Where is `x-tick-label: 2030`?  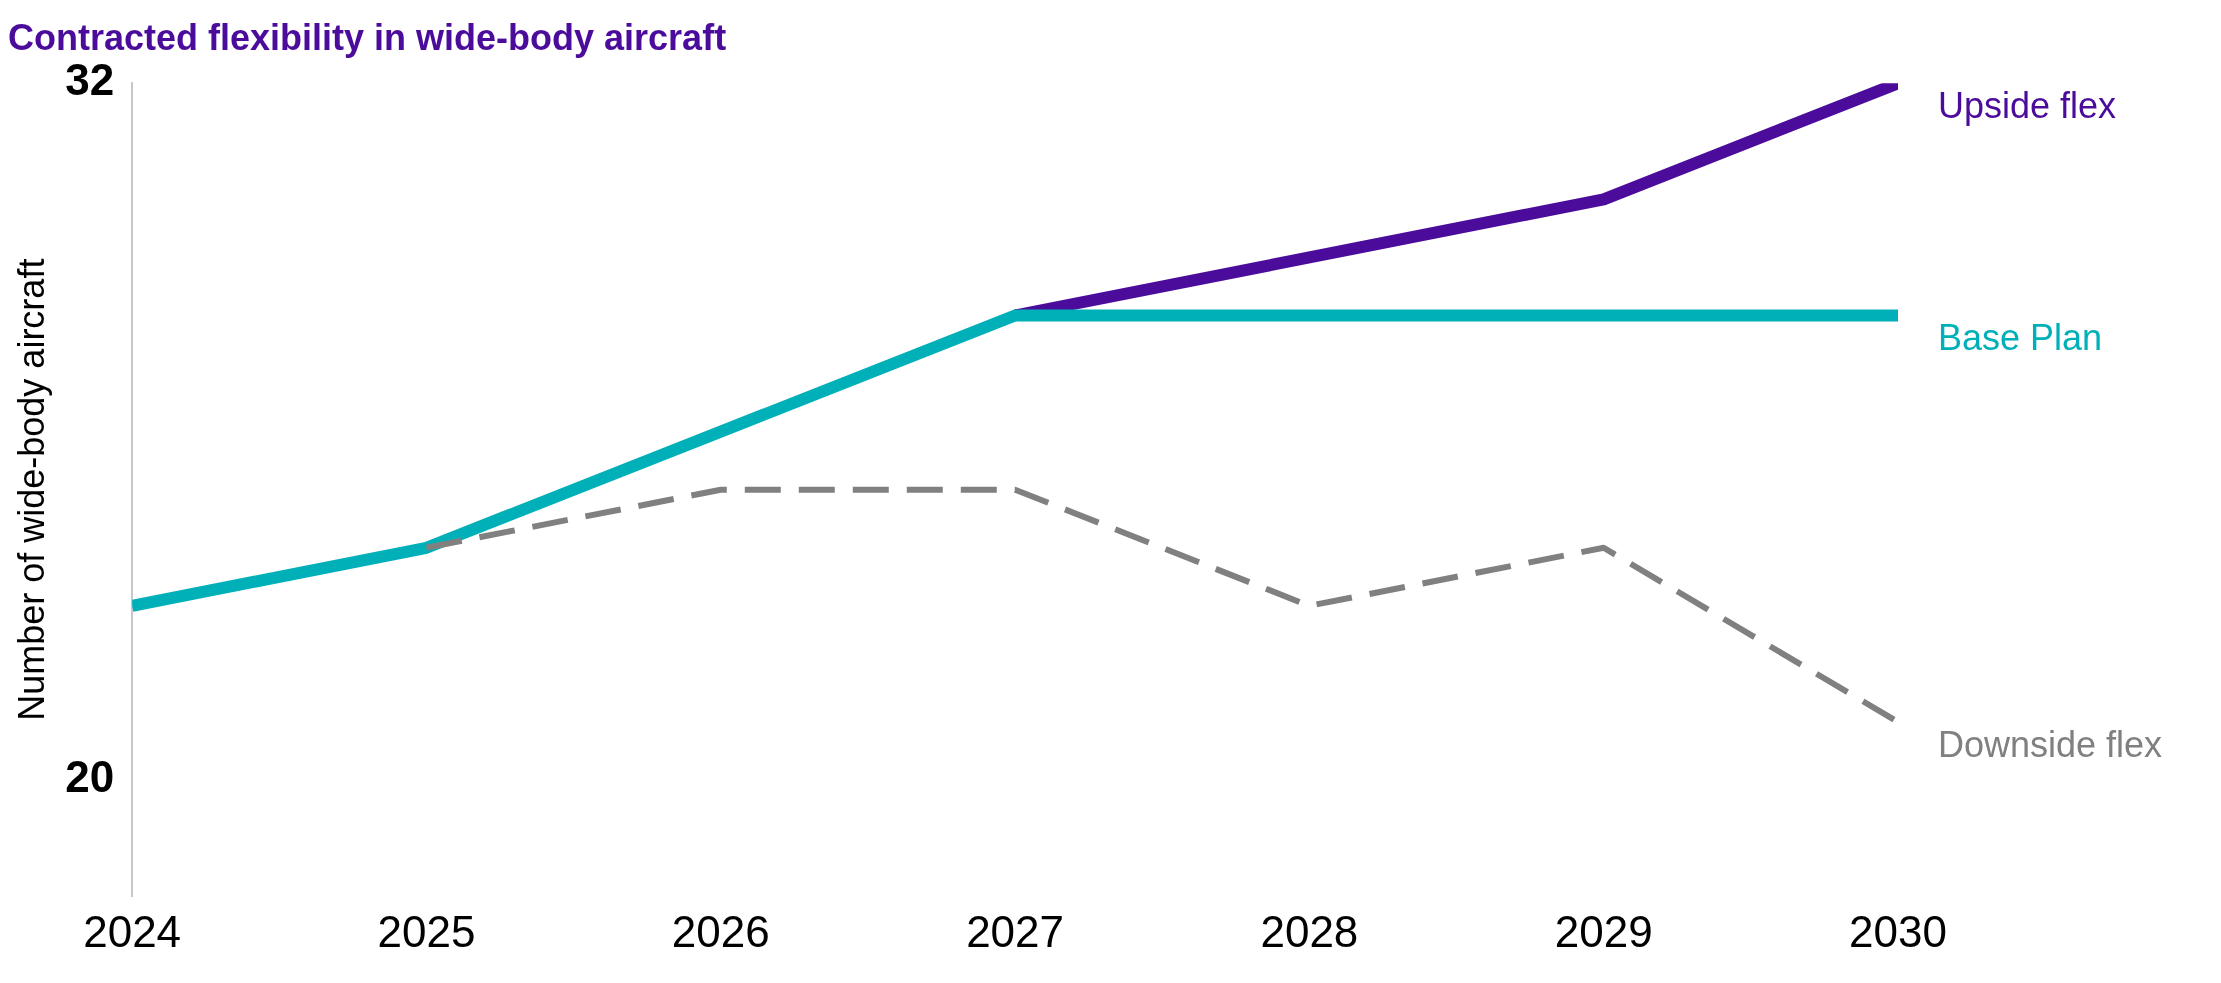 x-tick-label: 2030 is located at coordinates (1898, 931).